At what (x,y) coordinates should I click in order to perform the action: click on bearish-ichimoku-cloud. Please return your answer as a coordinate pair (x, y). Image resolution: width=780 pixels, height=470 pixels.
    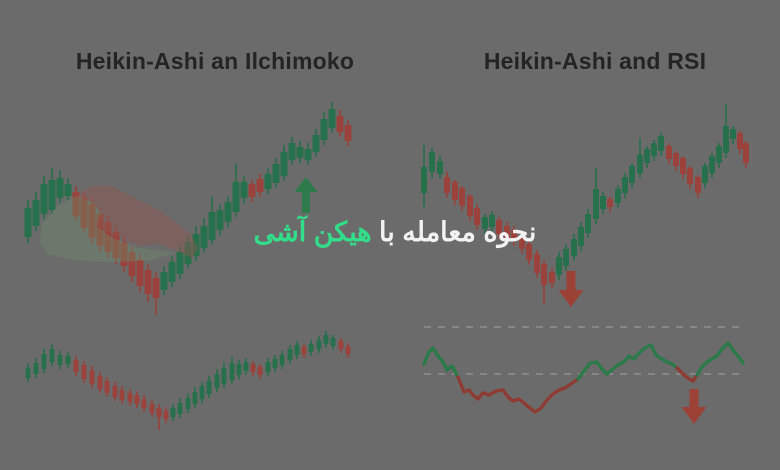
    Looking at the image, I should click on (136, 222).